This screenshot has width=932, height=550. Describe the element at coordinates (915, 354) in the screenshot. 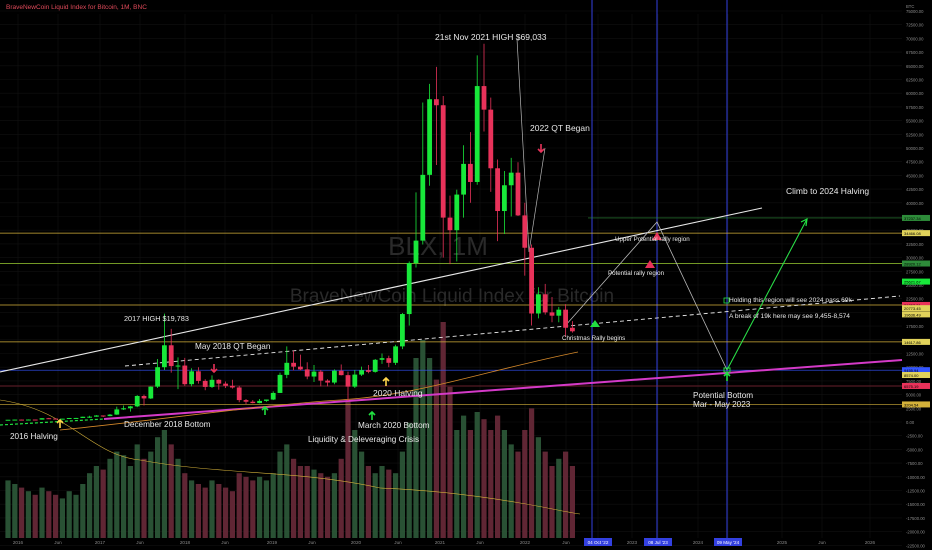

I see `y-tick-label: 12500.00` at that location.